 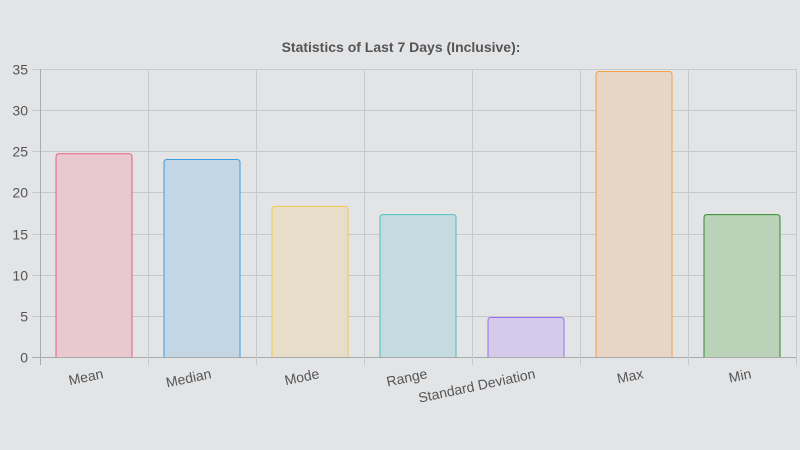 What do you see at coordinates (86, 376) in the screenshot?
I see `x-tick-label: Mean` at bounding box center [86, 376].